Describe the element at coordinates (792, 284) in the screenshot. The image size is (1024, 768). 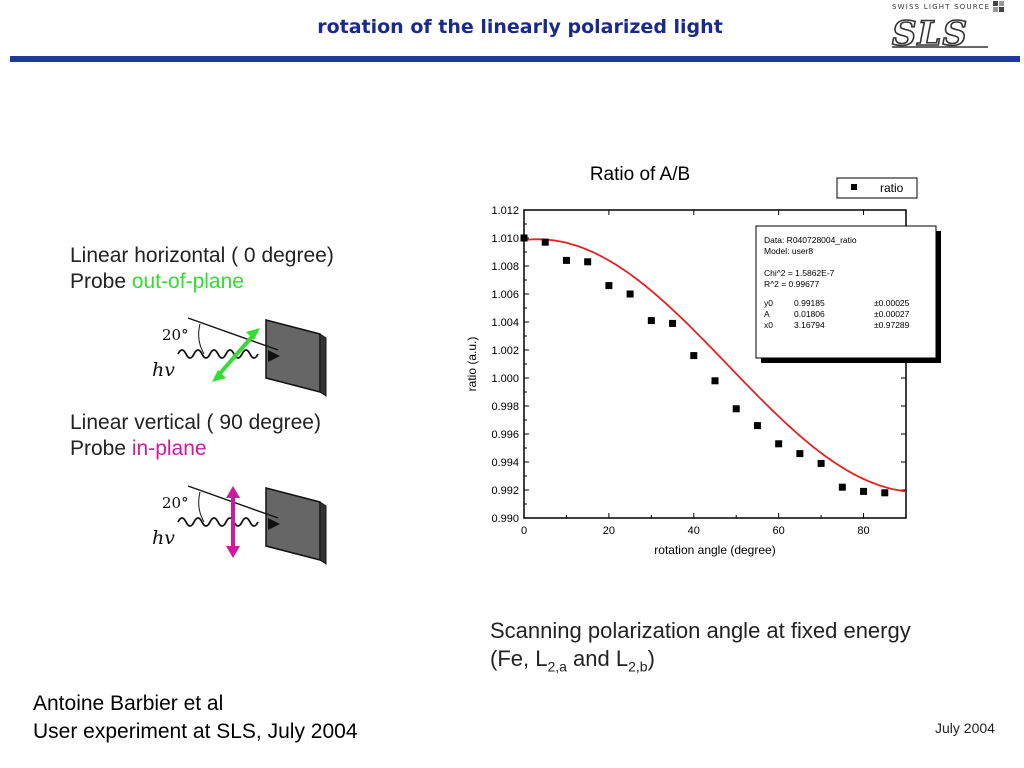
I see `fit-box-line: R^2 = 0.99677` at that location.